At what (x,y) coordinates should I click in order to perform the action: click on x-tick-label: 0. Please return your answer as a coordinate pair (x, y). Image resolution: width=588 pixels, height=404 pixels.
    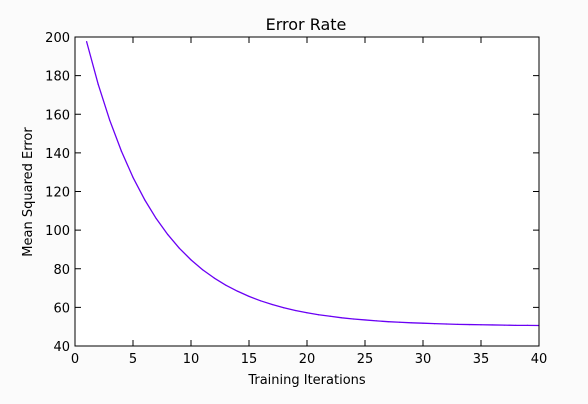
    Looking at the image, I should click on (75, 359).